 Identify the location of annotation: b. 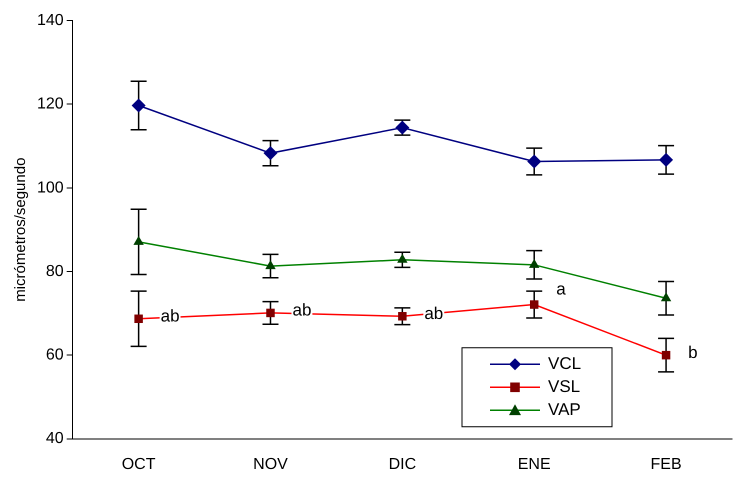
(693, 352).